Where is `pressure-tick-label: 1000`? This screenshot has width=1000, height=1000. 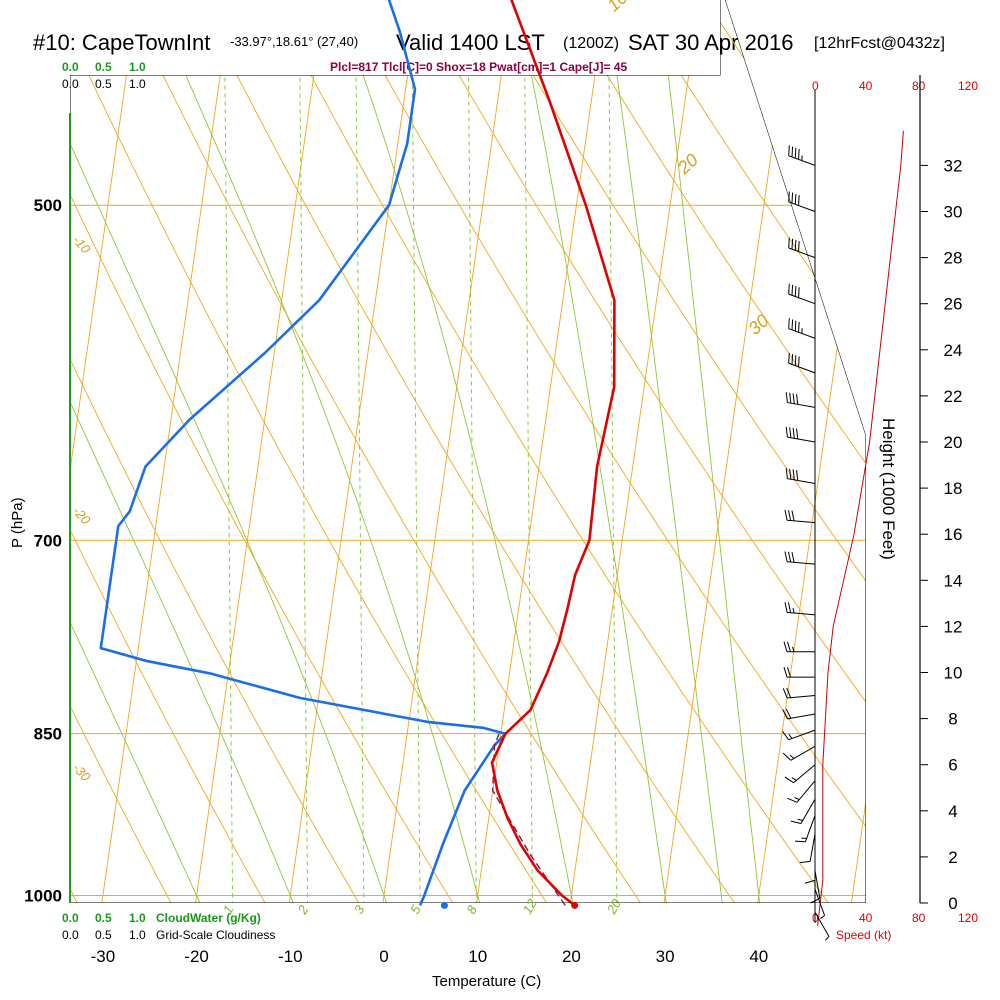 pressure-tick-label: 1000 is located at coordinates (43, 896).